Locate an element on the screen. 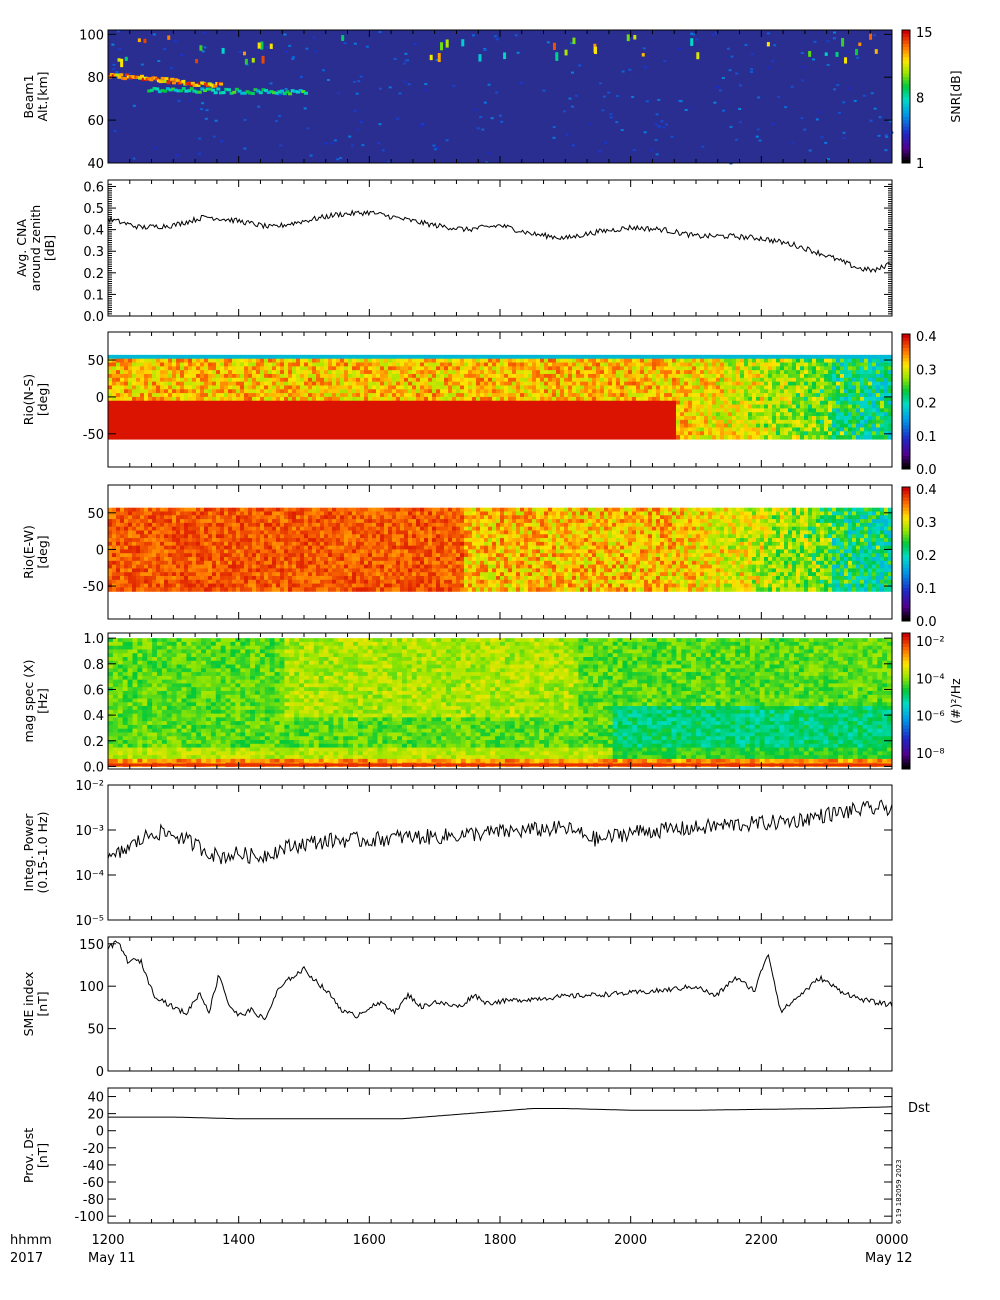 Image resolution: width=1000 pixels, height=1300 pixels. colorbar-swatch is located at coordinates (906, 121).